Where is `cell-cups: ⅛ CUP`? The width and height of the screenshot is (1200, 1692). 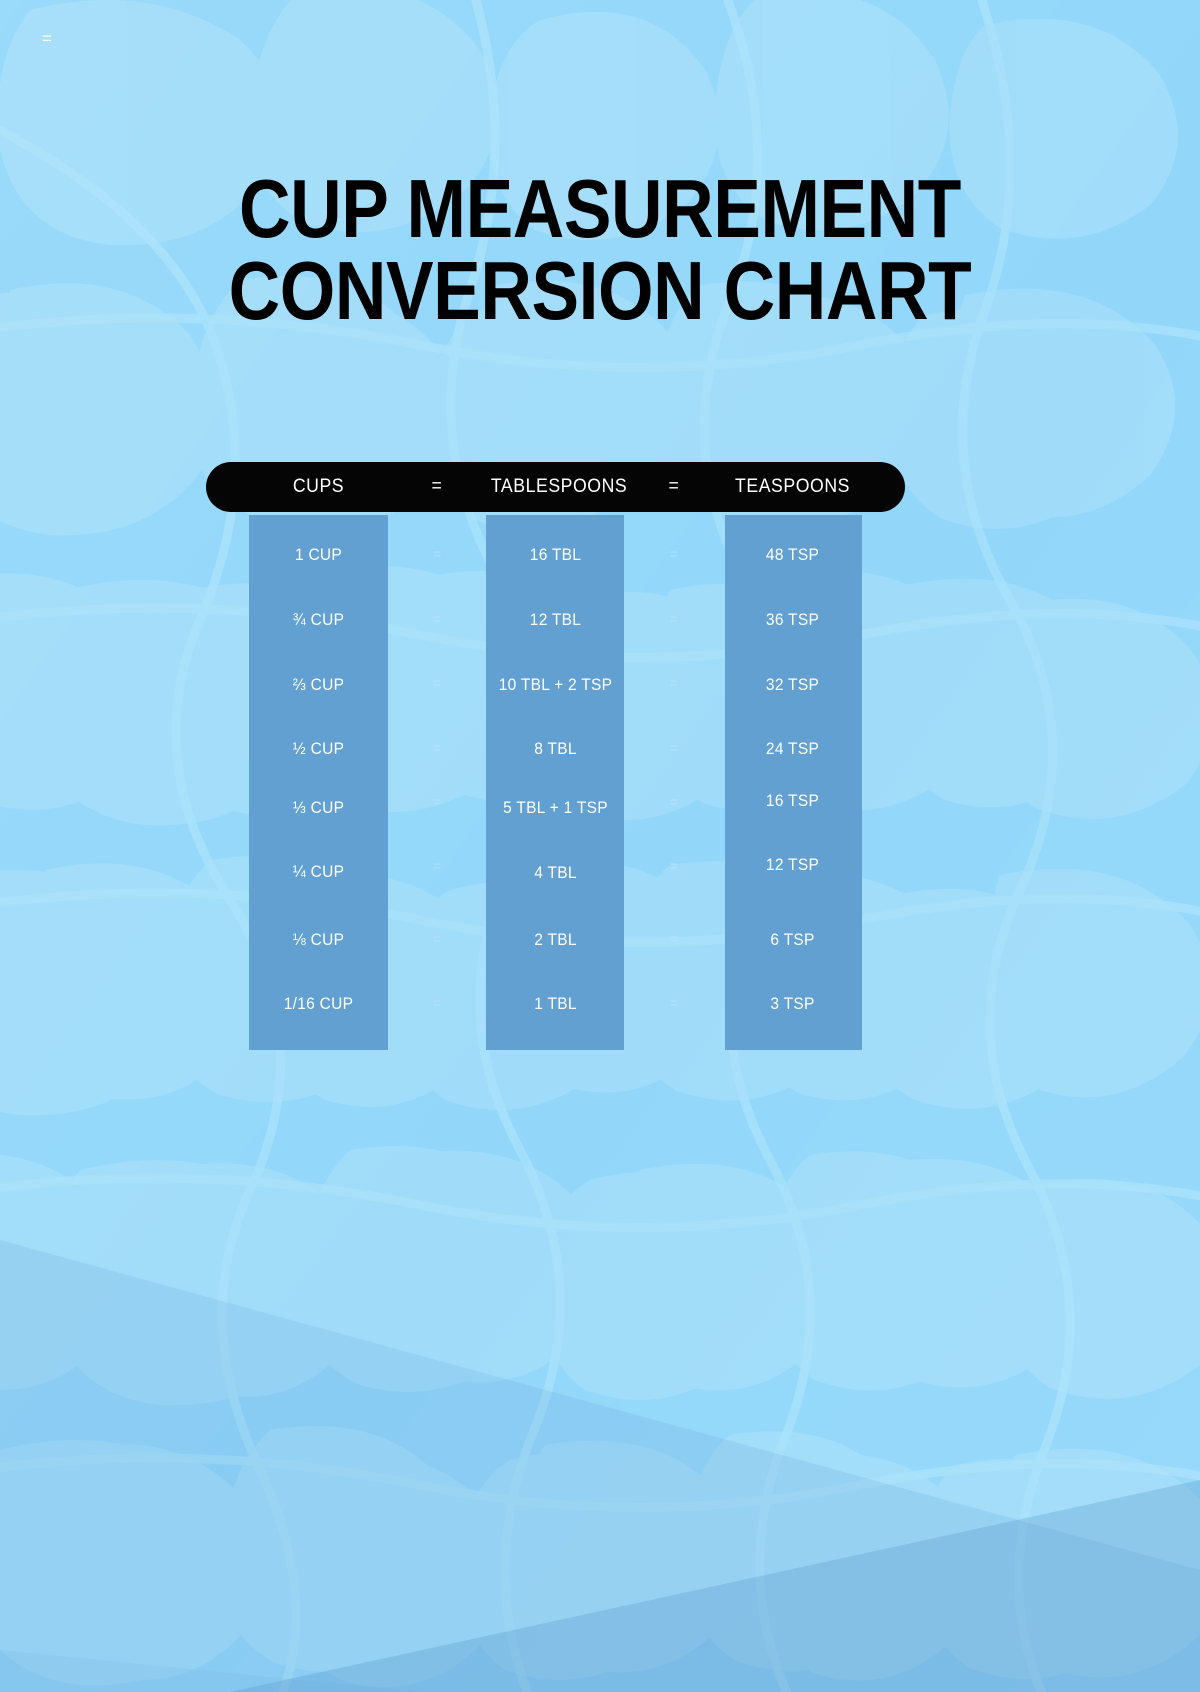
cell-cups: ⅛ CUP is located at coordinates (318, 940).